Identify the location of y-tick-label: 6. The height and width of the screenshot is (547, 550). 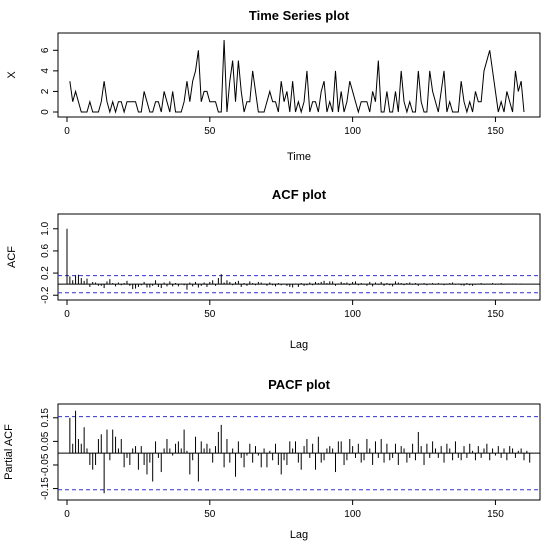
(45, 50).